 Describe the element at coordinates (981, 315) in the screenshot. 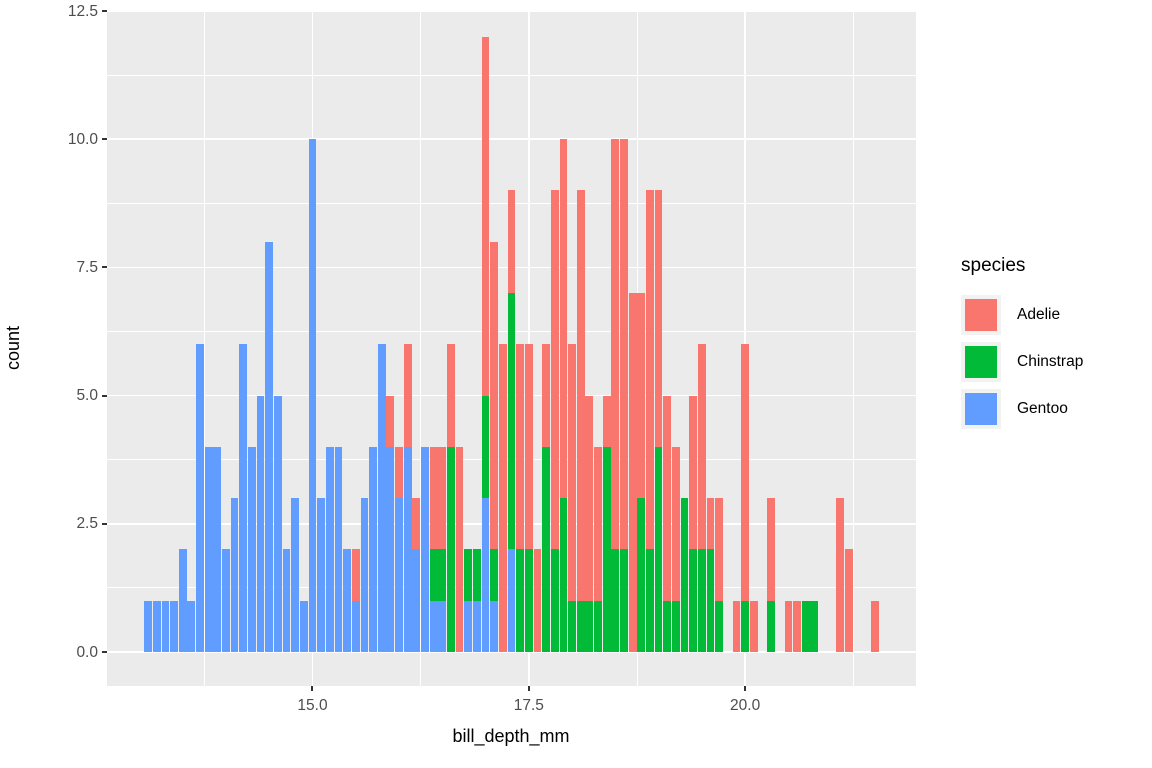

I see `adelie-swatch-icon` at that location.